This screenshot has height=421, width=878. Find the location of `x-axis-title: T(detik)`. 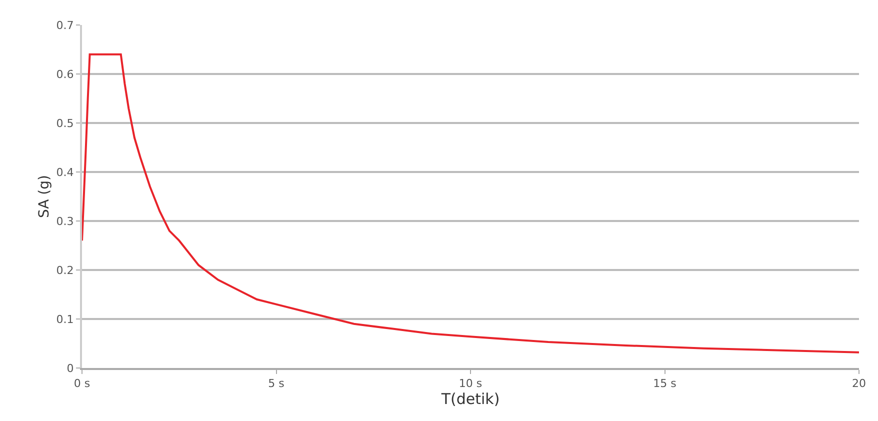

x-axis-title: T(detik) is located at coordinates (470, 399).